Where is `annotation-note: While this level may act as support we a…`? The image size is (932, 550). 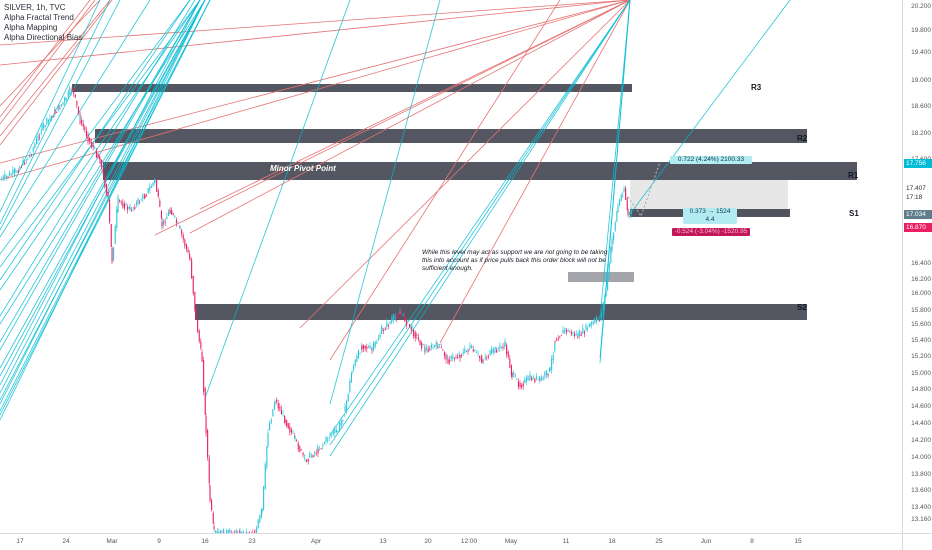
annotation-note: While this level may act as support we a… is located at coordinates (515, 260).